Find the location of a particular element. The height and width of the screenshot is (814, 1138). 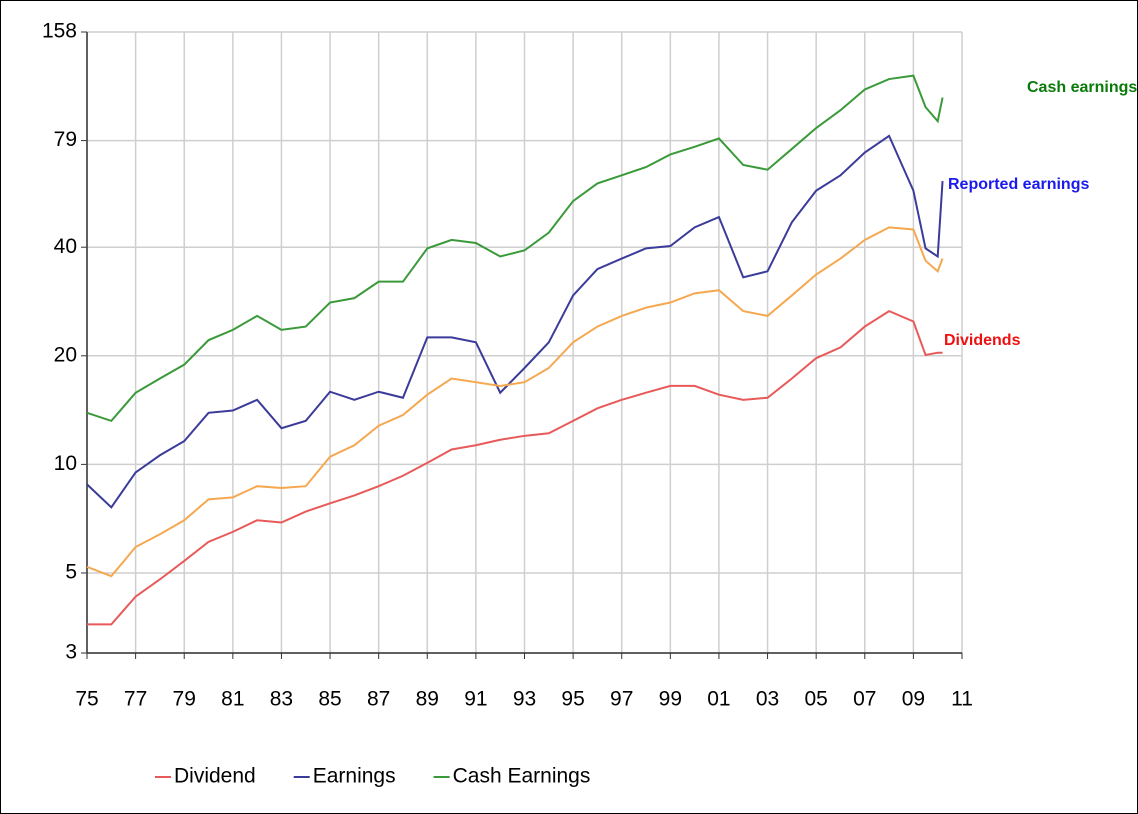

annotation: Reported earnings is located at coordinates (1018, 184).